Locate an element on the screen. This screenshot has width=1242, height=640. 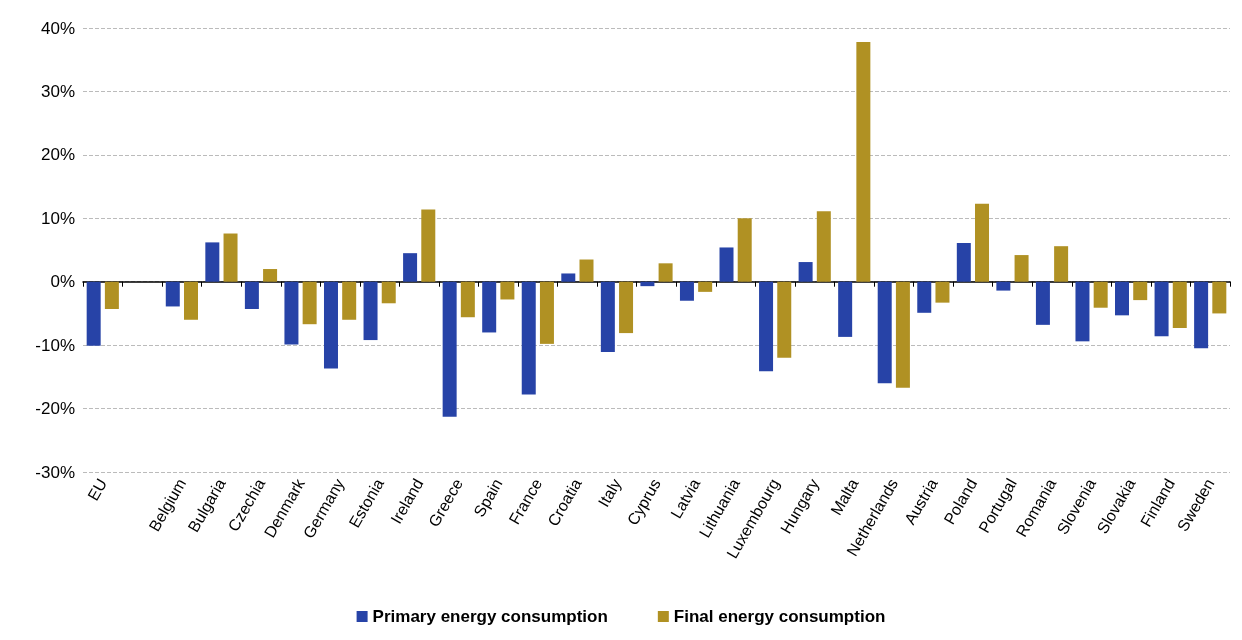
y-tick-label: 40% is located at coordinates (57, 28).